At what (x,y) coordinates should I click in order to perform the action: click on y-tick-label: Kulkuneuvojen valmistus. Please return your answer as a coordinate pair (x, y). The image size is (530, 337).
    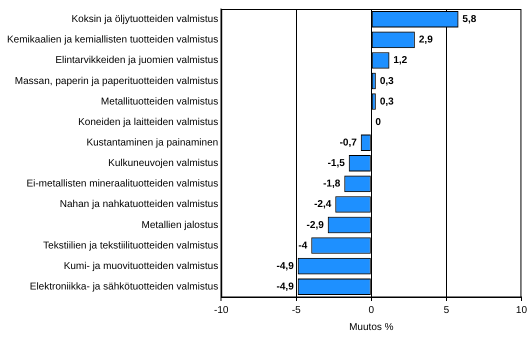
    Looking at the image, I should click on (163, 164).